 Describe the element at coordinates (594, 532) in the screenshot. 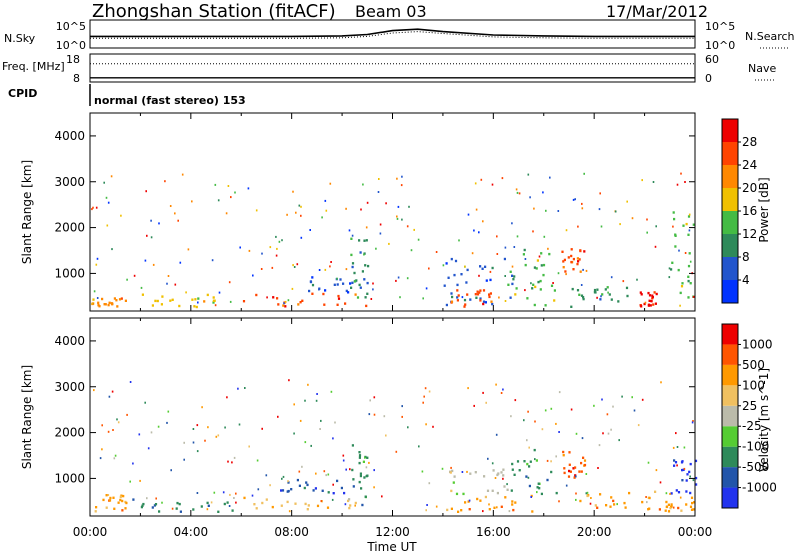

I see `xtick-label: 20:00` at that location.